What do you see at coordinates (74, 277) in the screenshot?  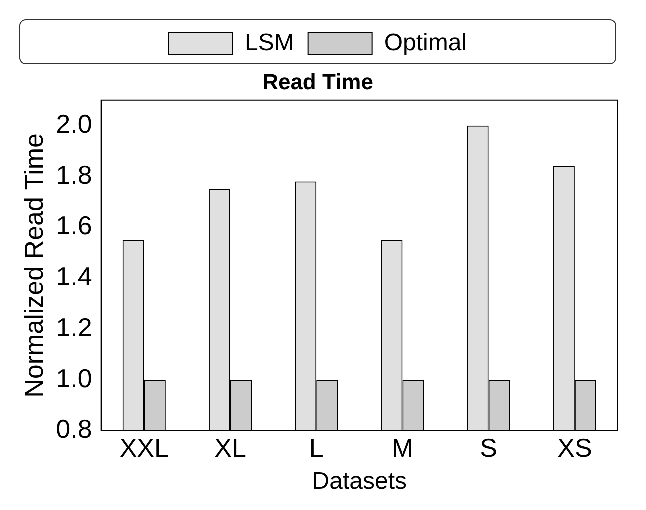 I see `y-tick-label: 1.4` at bounding box center [74, 277].